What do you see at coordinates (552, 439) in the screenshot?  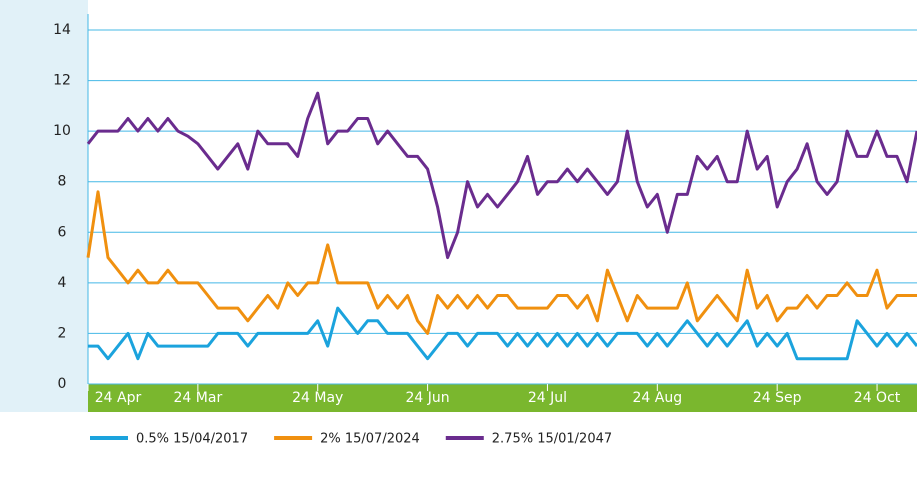 I see `legend-label: 2.75% 15/01/2047` at bounding box center [552, 439].